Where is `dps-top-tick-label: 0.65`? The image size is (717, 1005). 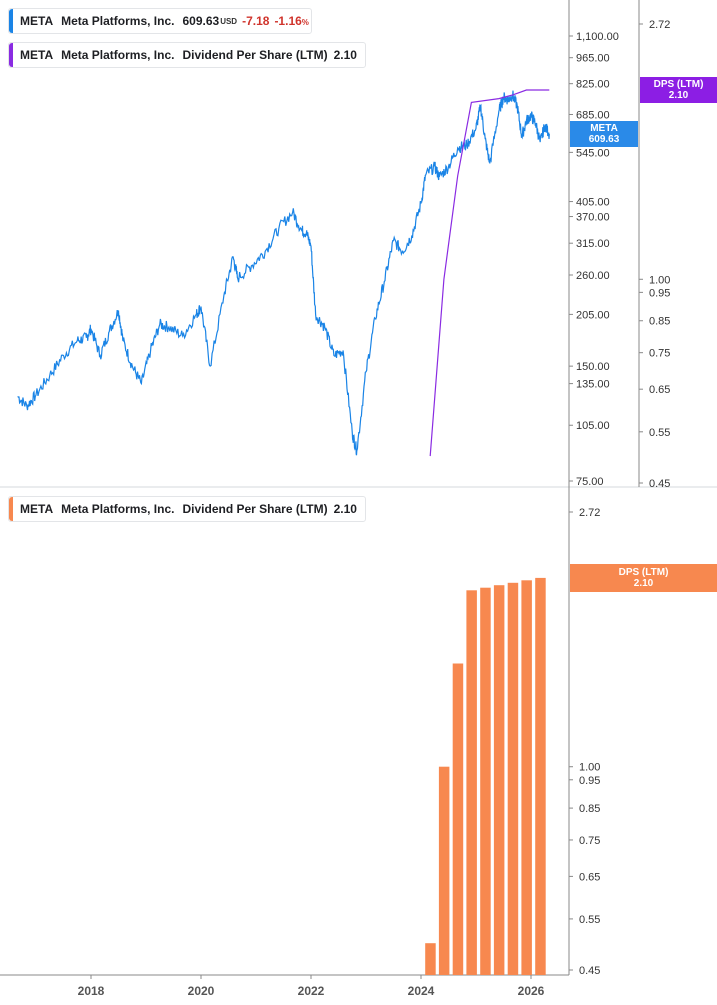 dps-top-tick-label: 0.65 is located at coordinates (659, 390).